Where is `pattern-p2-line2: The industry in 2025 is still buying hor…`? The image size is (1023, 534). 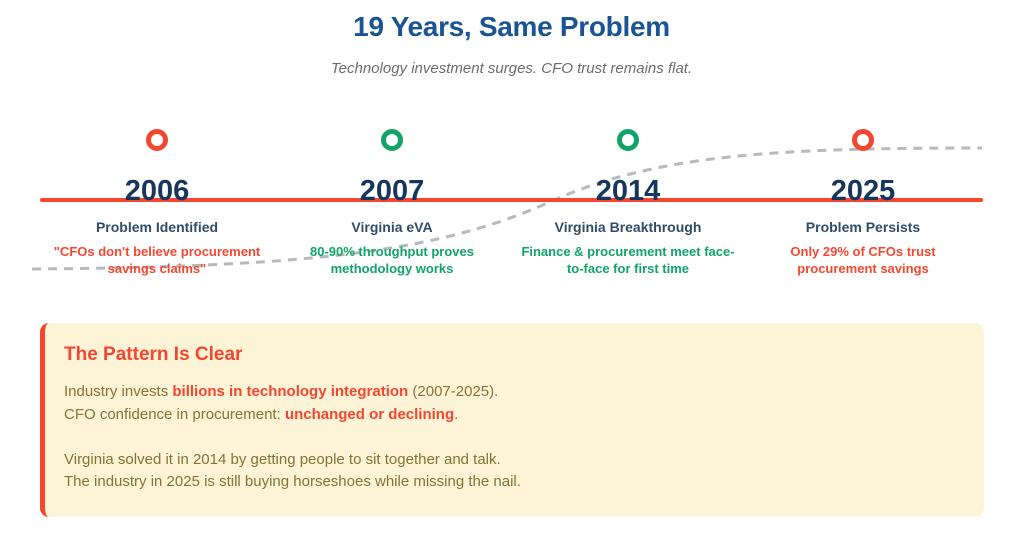 pattern-p2-line2: The industry in 2025 is still buying hor… is located at coordinates (292, 482).